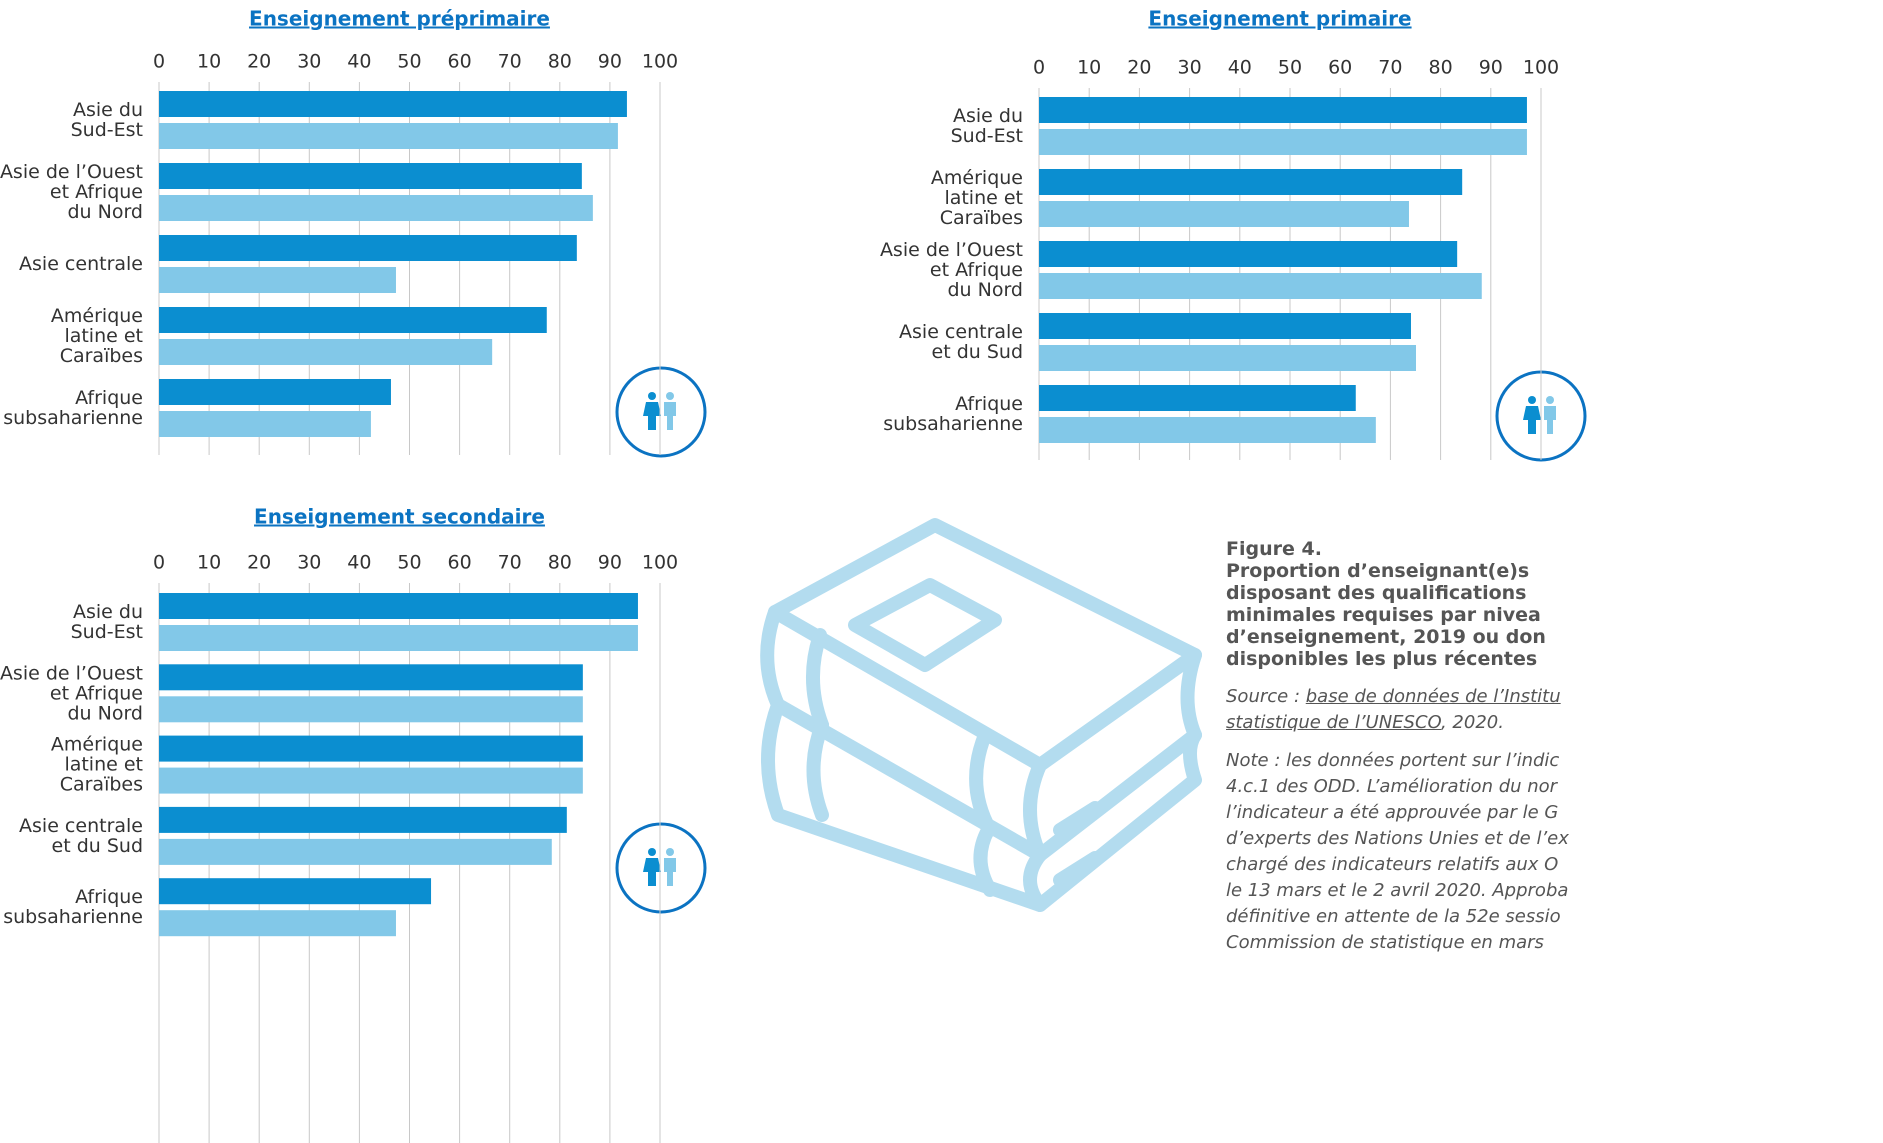  I want to click on note-line: l’indicateur a été approuvée par le G, so click(1392, 812).